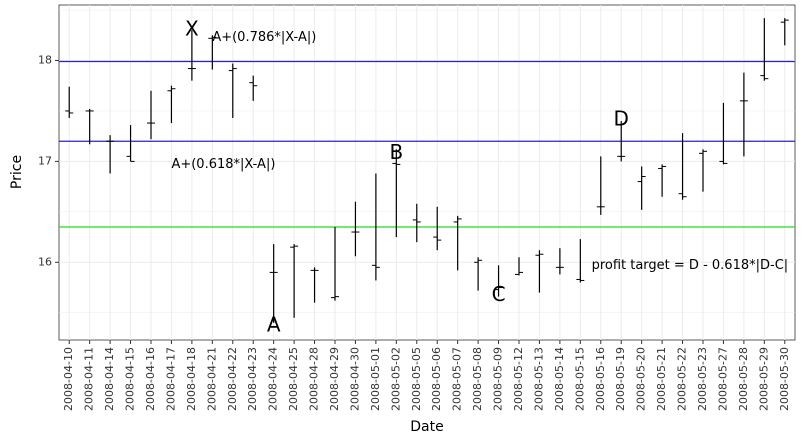 The image size is (805, 442). I want to click on x-tick-label: 2008-05-12, so click(518, 379).